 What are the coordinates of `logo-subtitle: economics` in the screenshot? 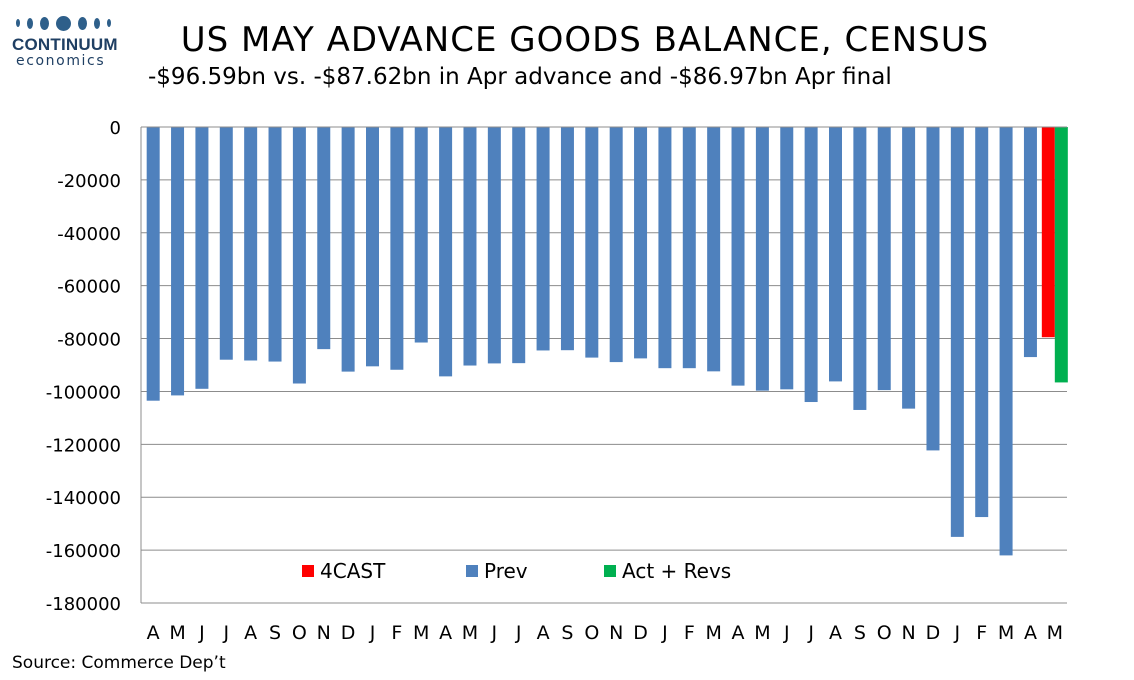 It's located at (61, 61).